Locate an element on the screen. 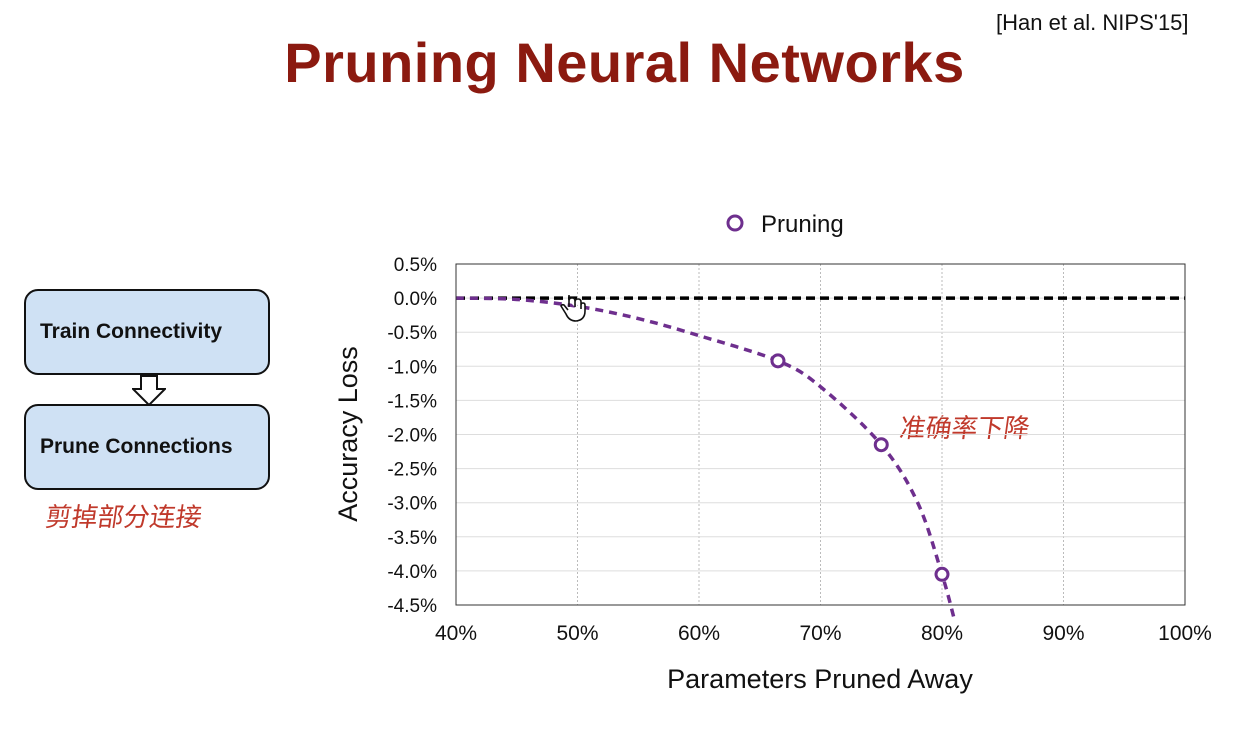  x-tick-label: 40% is located at coordinates (456, 633).